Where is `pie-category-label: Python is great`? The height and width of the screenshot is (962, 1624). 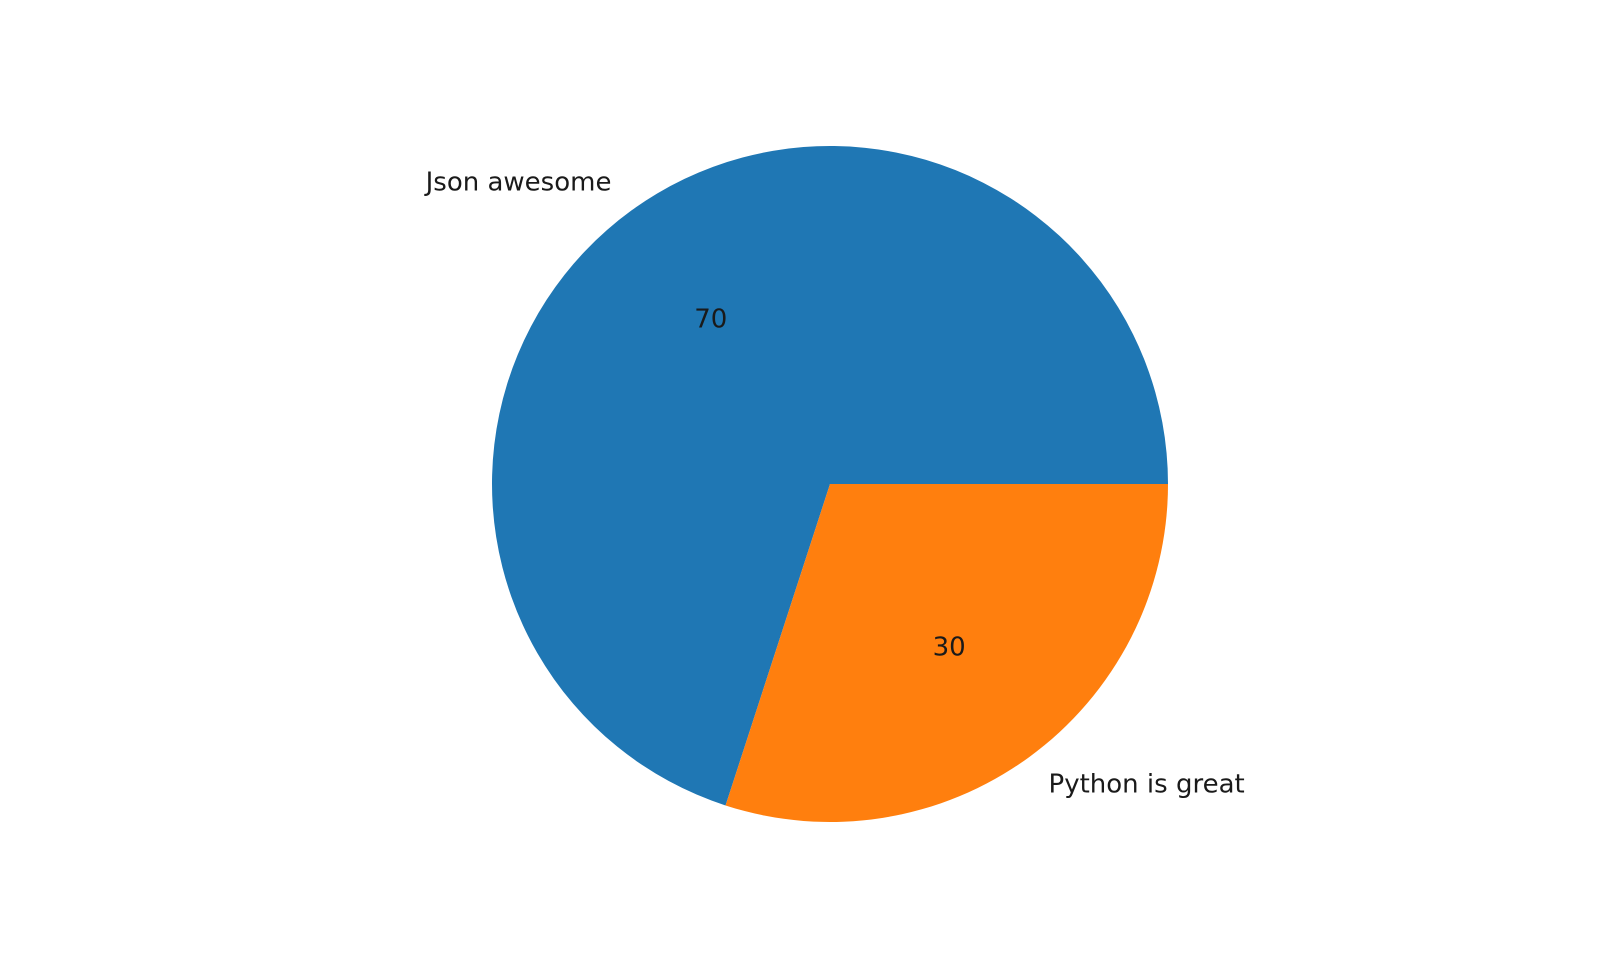 pie-category-label: Python is great is located at coordinates (1147, 784).